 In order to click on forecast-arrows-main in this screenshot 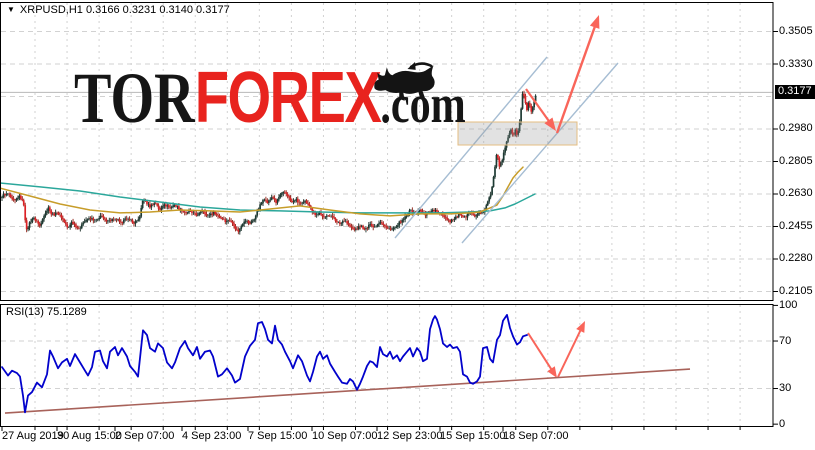, I will do `click(562, 74)`.